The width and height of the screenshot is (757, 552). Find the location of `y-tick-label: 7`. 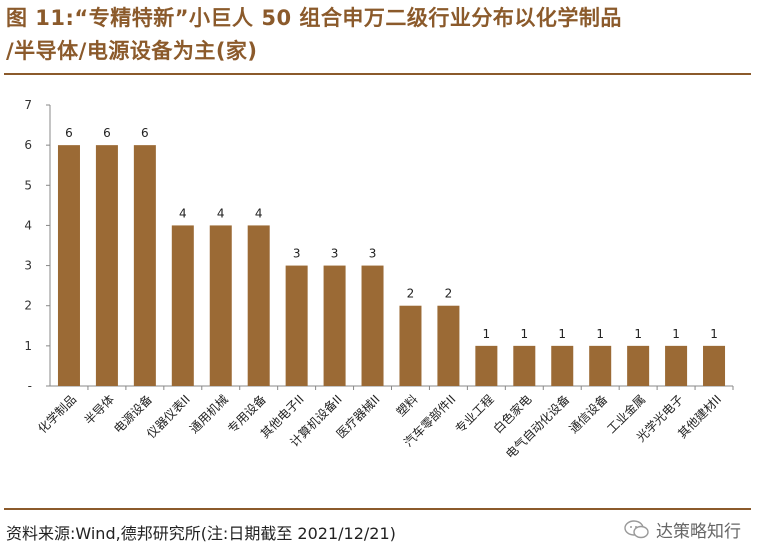

y-tick-label: 7 is located at coordinates (28, 105).